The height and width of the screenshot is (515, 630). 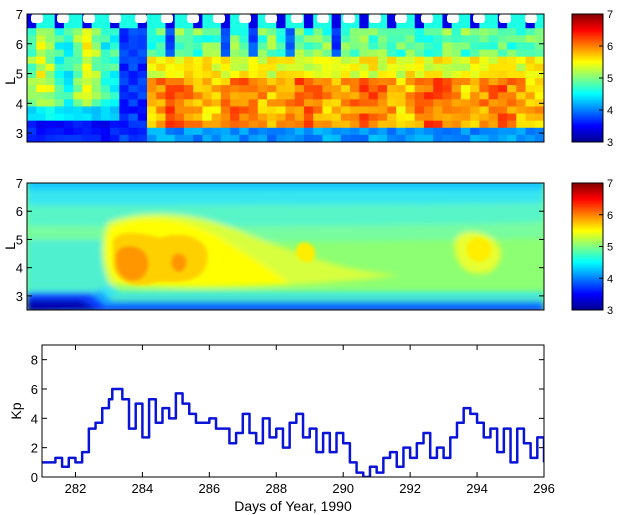 I want to click on observed-data-gap, so click(x=115, y=18).